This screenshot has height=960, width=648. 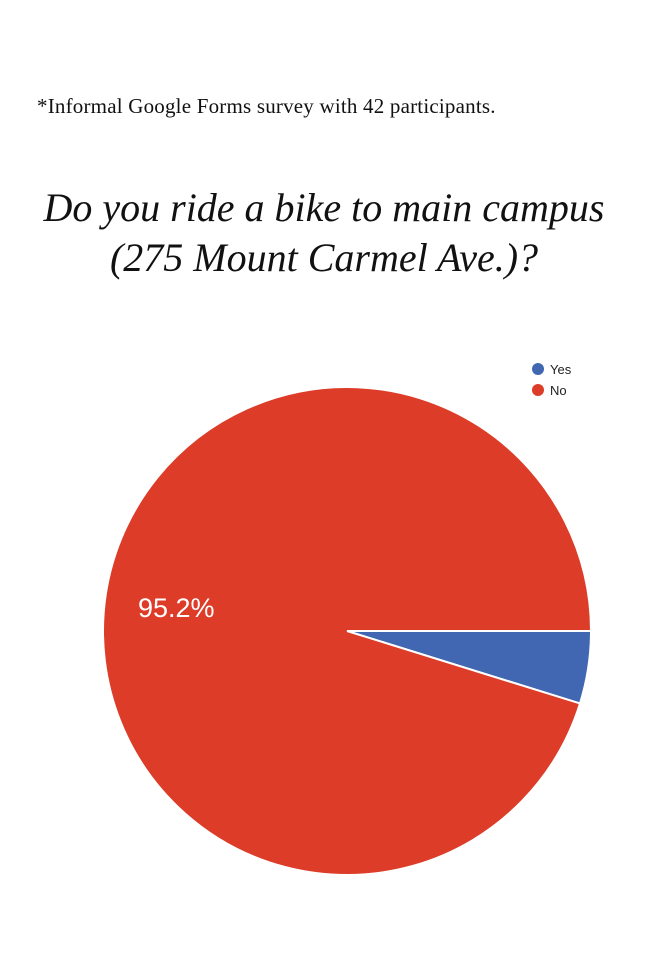 What do you see at coordinates (538, 369) in the screenshot?
I see `legend-swatch-yes` at bounding box center [538, 369].